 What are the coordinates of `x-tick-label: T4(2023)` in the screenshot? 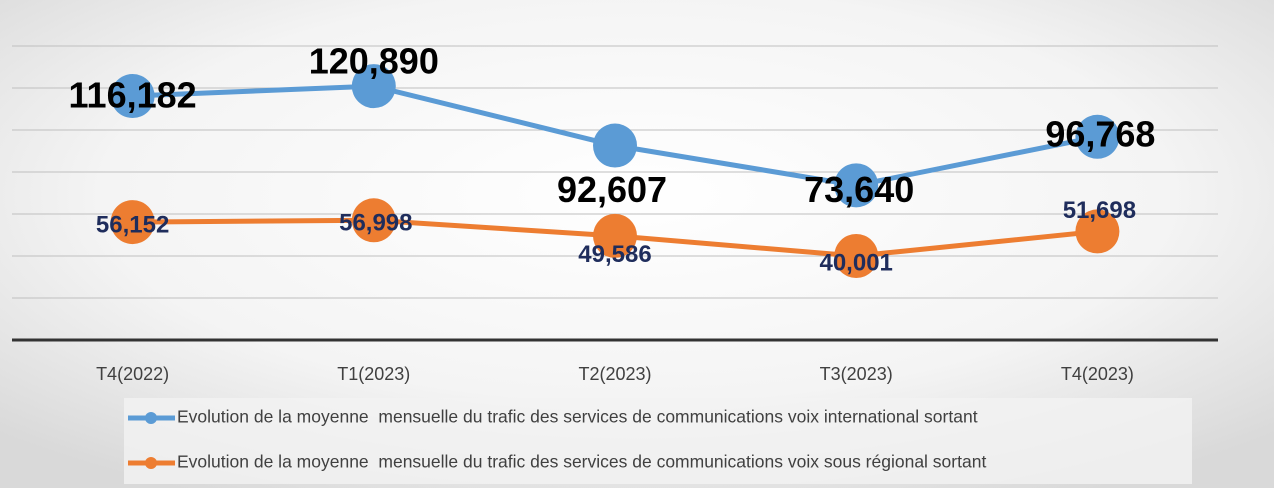 It's located at (1097, 374).